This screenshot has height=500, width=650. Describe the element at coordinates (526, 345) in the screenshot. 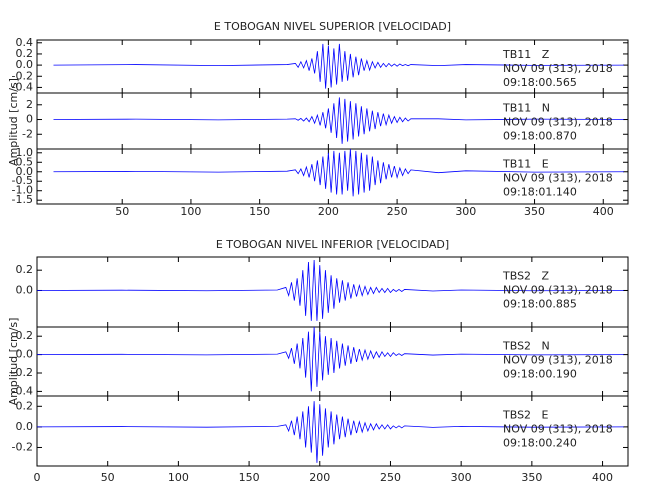

I see `station-label: TBS2 N` at that location.